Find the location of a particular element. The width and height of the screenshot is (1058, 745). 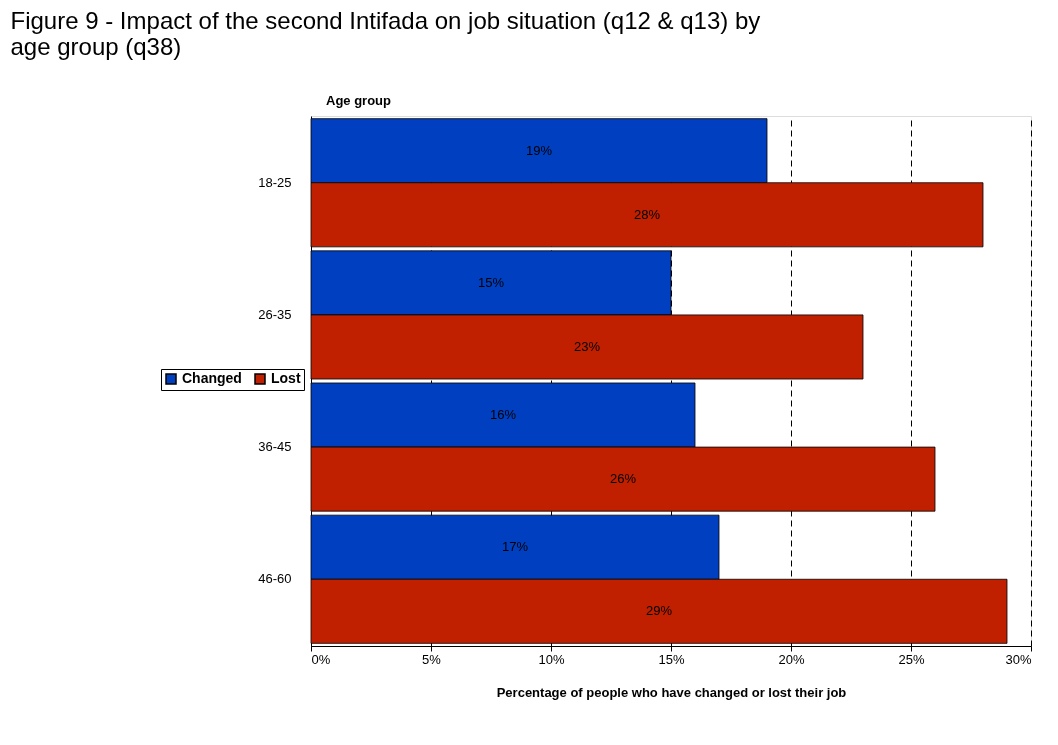

data-label: 23% is located at coordinates (587, 346).